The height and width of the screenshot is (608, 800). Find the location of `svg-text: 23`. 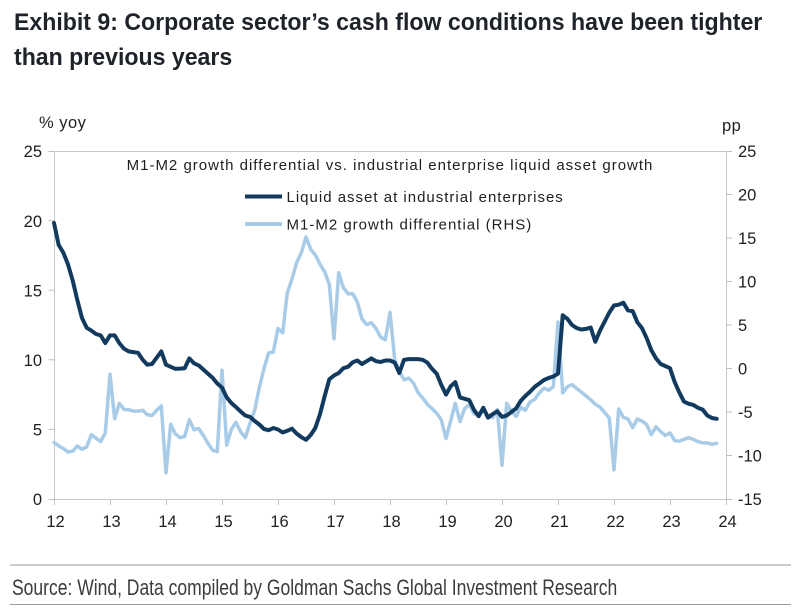

svg-text: 23 is located at coordinates (671, 522).